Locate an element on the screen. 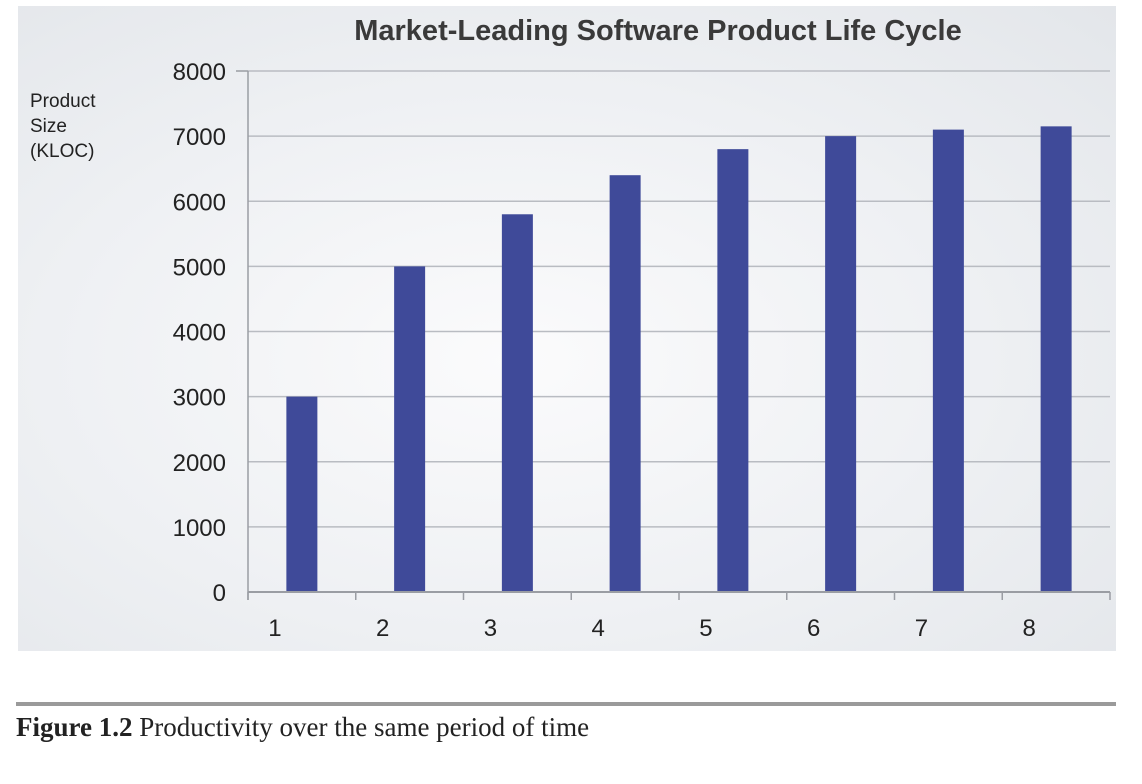  x-tick-label: 6 is located at coordinates (813, 628).